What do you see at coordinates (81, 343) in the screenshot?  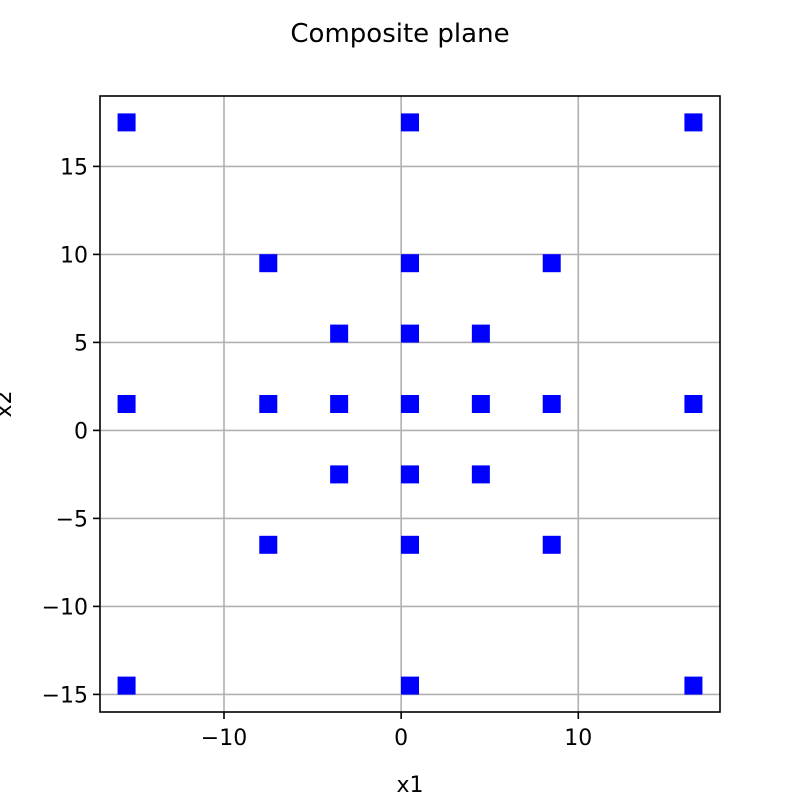 I see `y-tick-label: 5` at bounding box center [81, 343].